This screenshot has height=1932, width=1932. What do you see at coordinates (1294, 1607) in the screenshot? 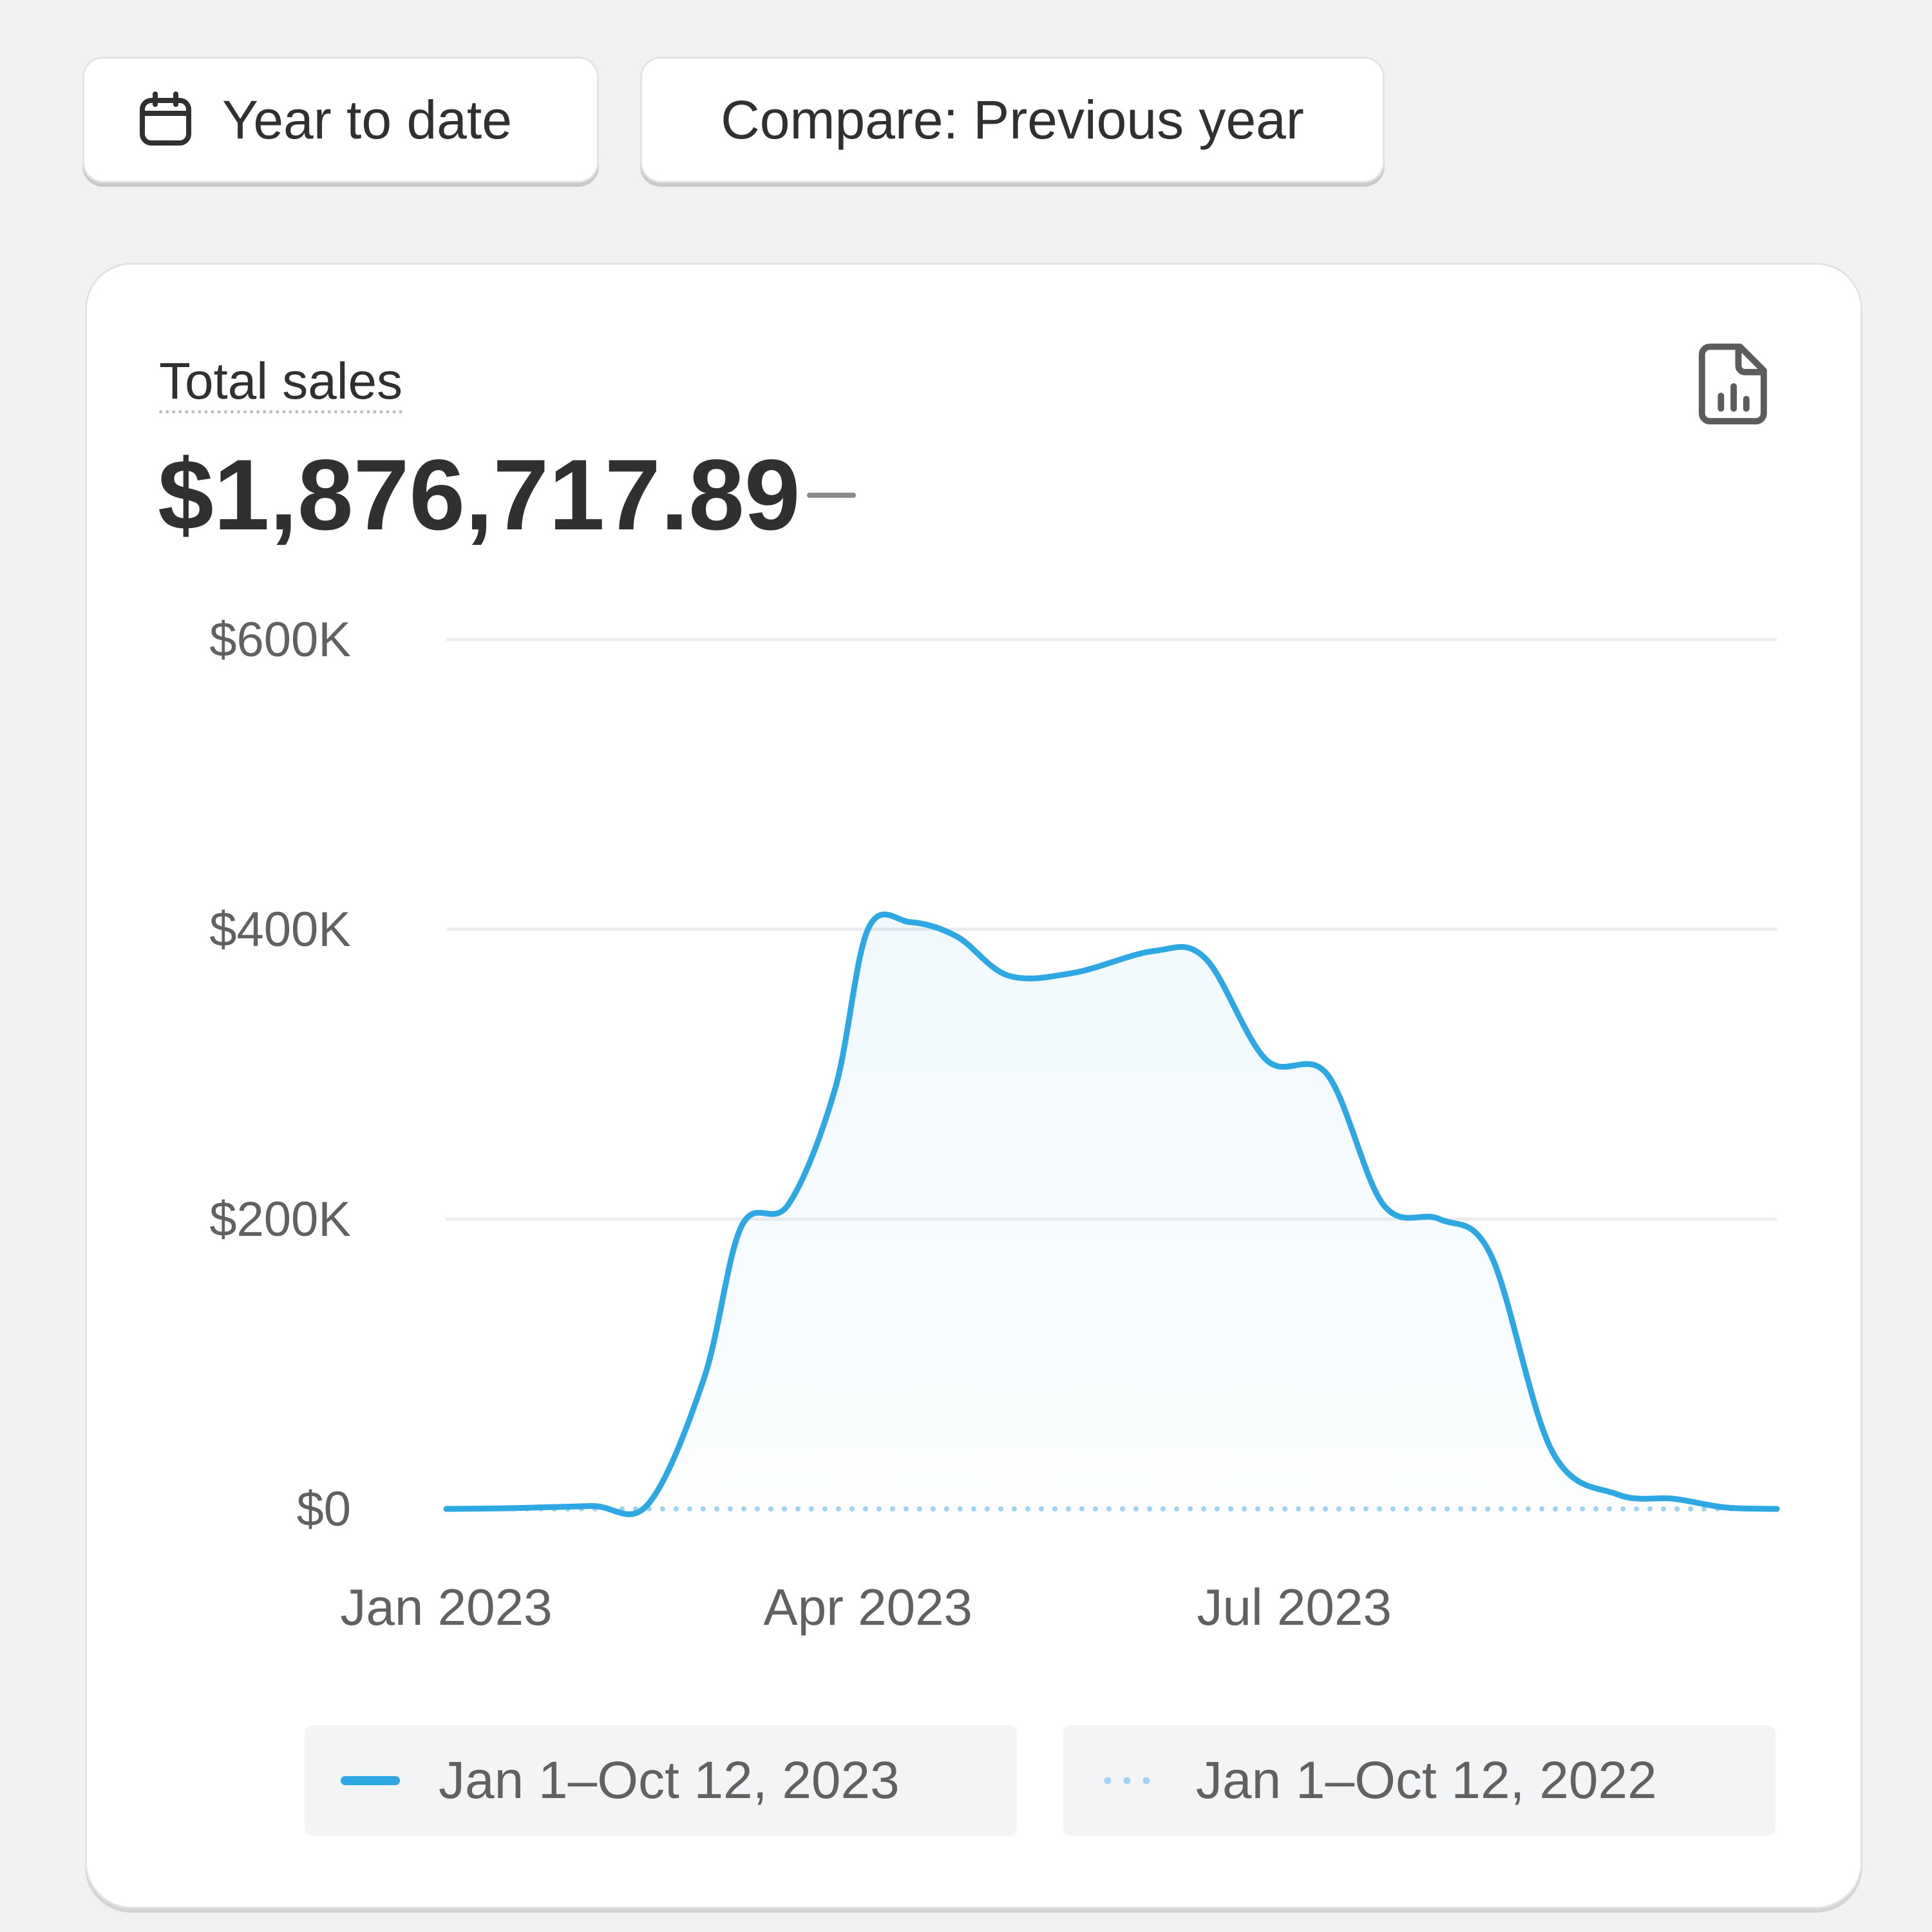
I see `x-tick-label: Jul 2023` at bounding box center [1294, 1607].